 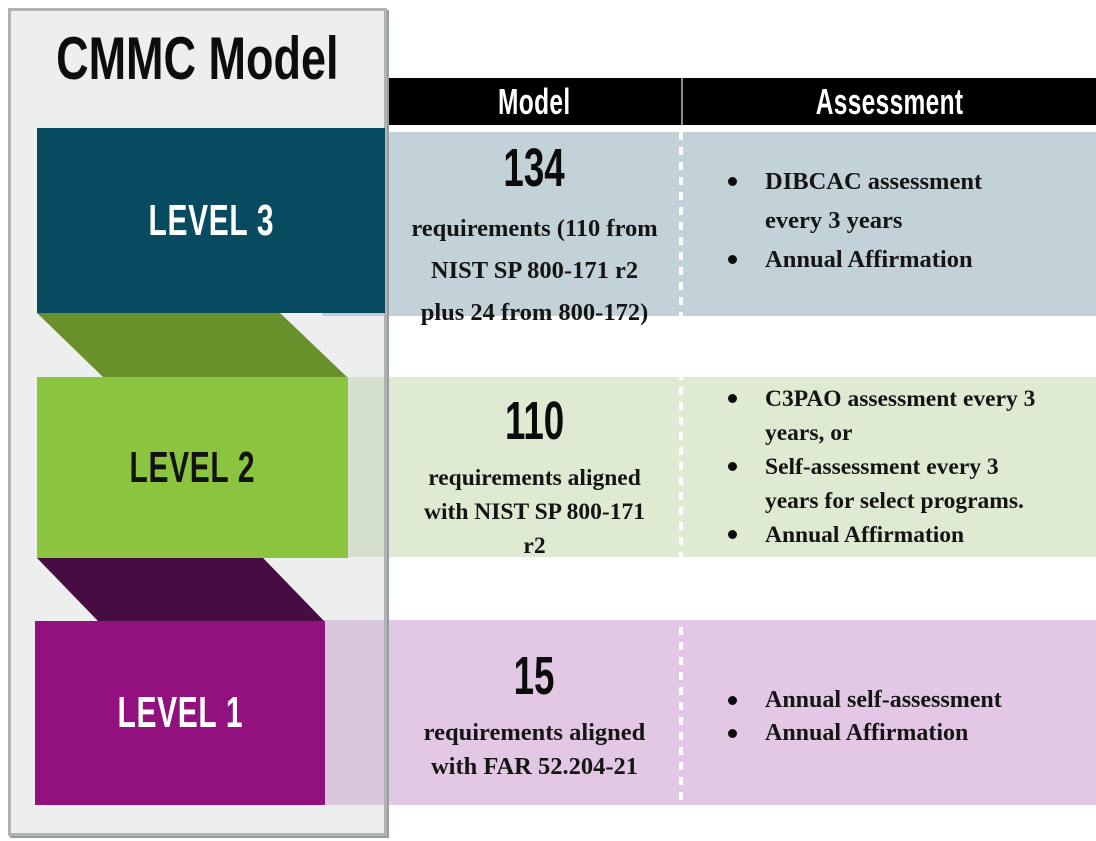 I want to click on level-3-label: LEVEL 3, so click(x=211, y=220).